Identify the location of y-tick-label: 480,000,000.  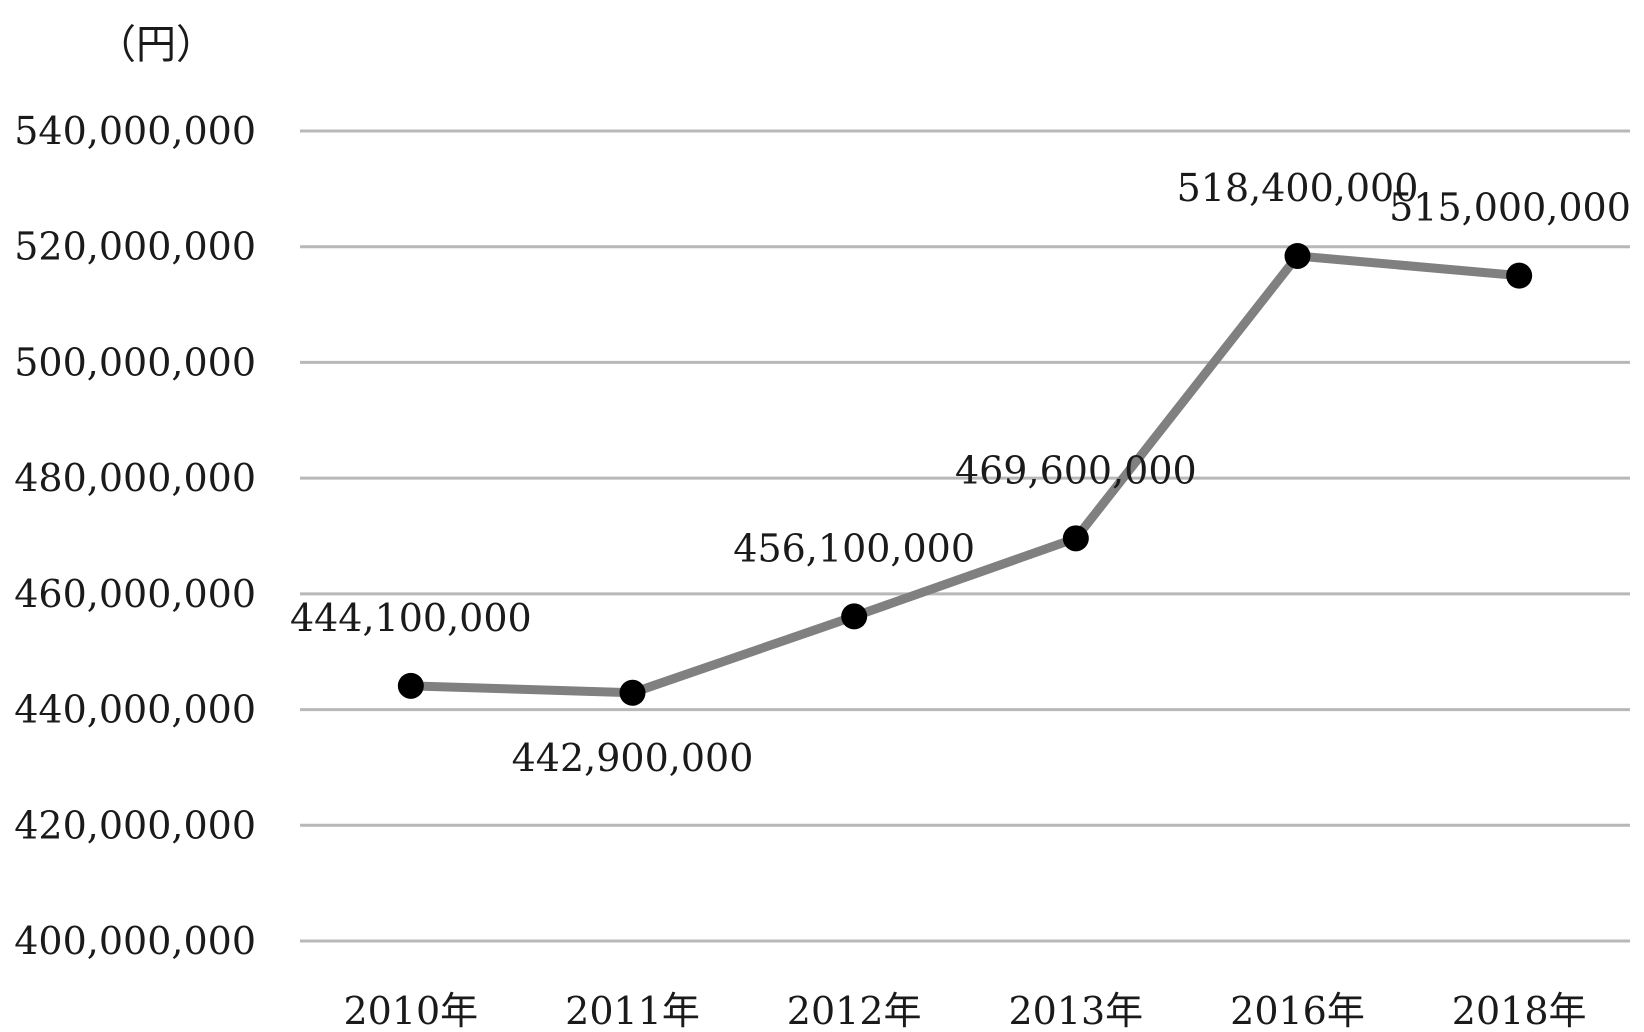
(135, 478).